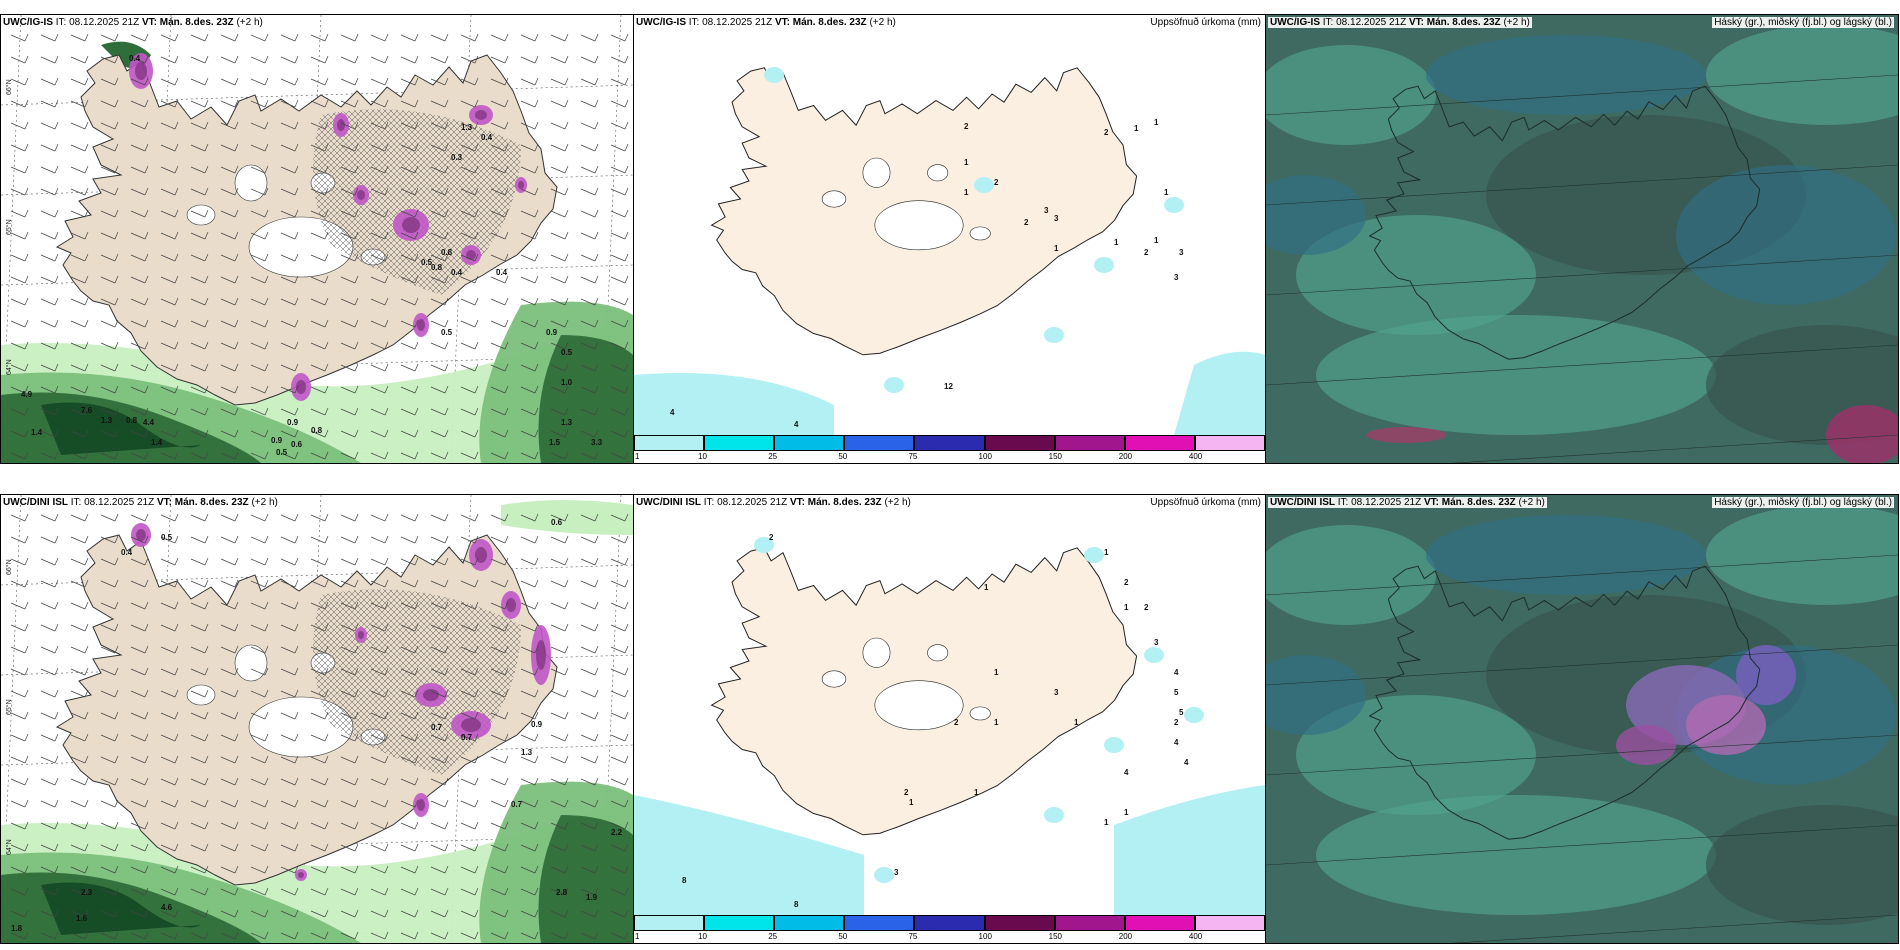  Describe the element at coordinates (1328, 22) in the screenshot. I see `it-label: IT:` at that location.